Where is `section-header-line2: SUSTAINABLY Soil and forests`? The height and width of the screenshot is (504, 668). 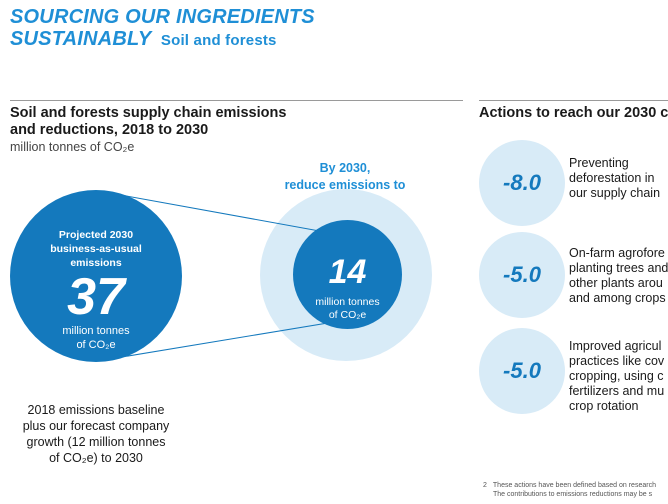 section-header-line2: SUSTAINABLY Soil and forests is located at coordinates (143, 40).